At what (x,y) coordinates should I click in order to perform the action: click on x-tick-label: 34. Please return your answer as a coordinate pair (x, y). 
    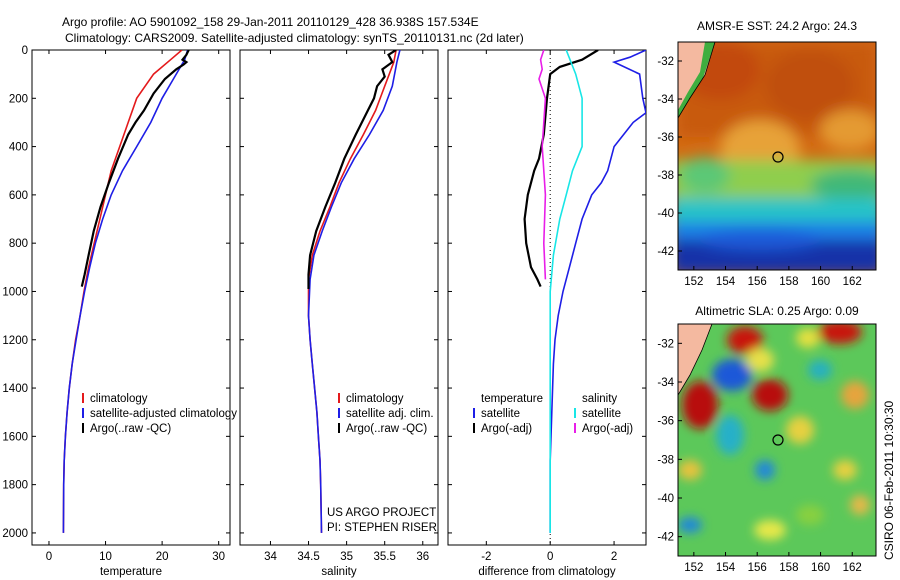
    Looking at the image, I should click on (270, 557).